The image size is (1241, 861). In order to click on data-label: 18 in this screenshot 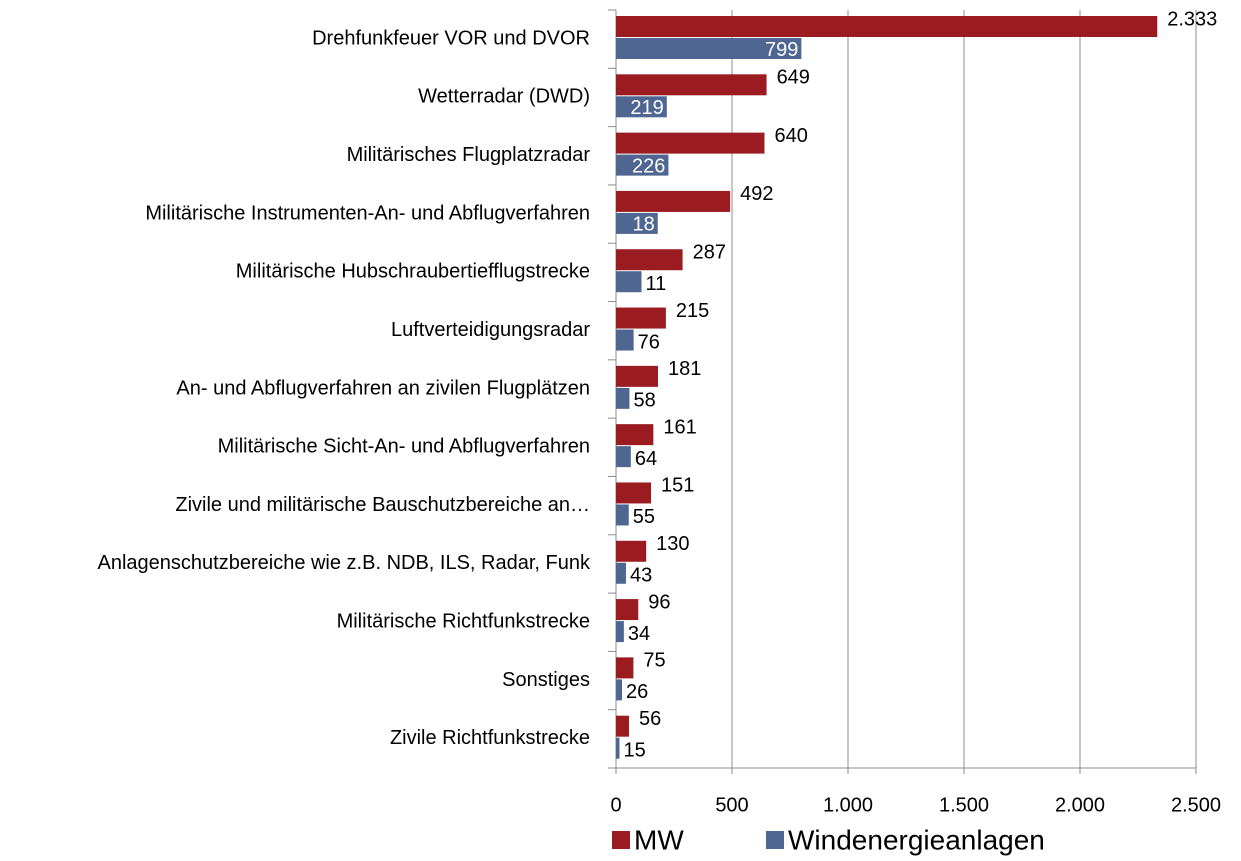, I will do `click(644, 225)`.